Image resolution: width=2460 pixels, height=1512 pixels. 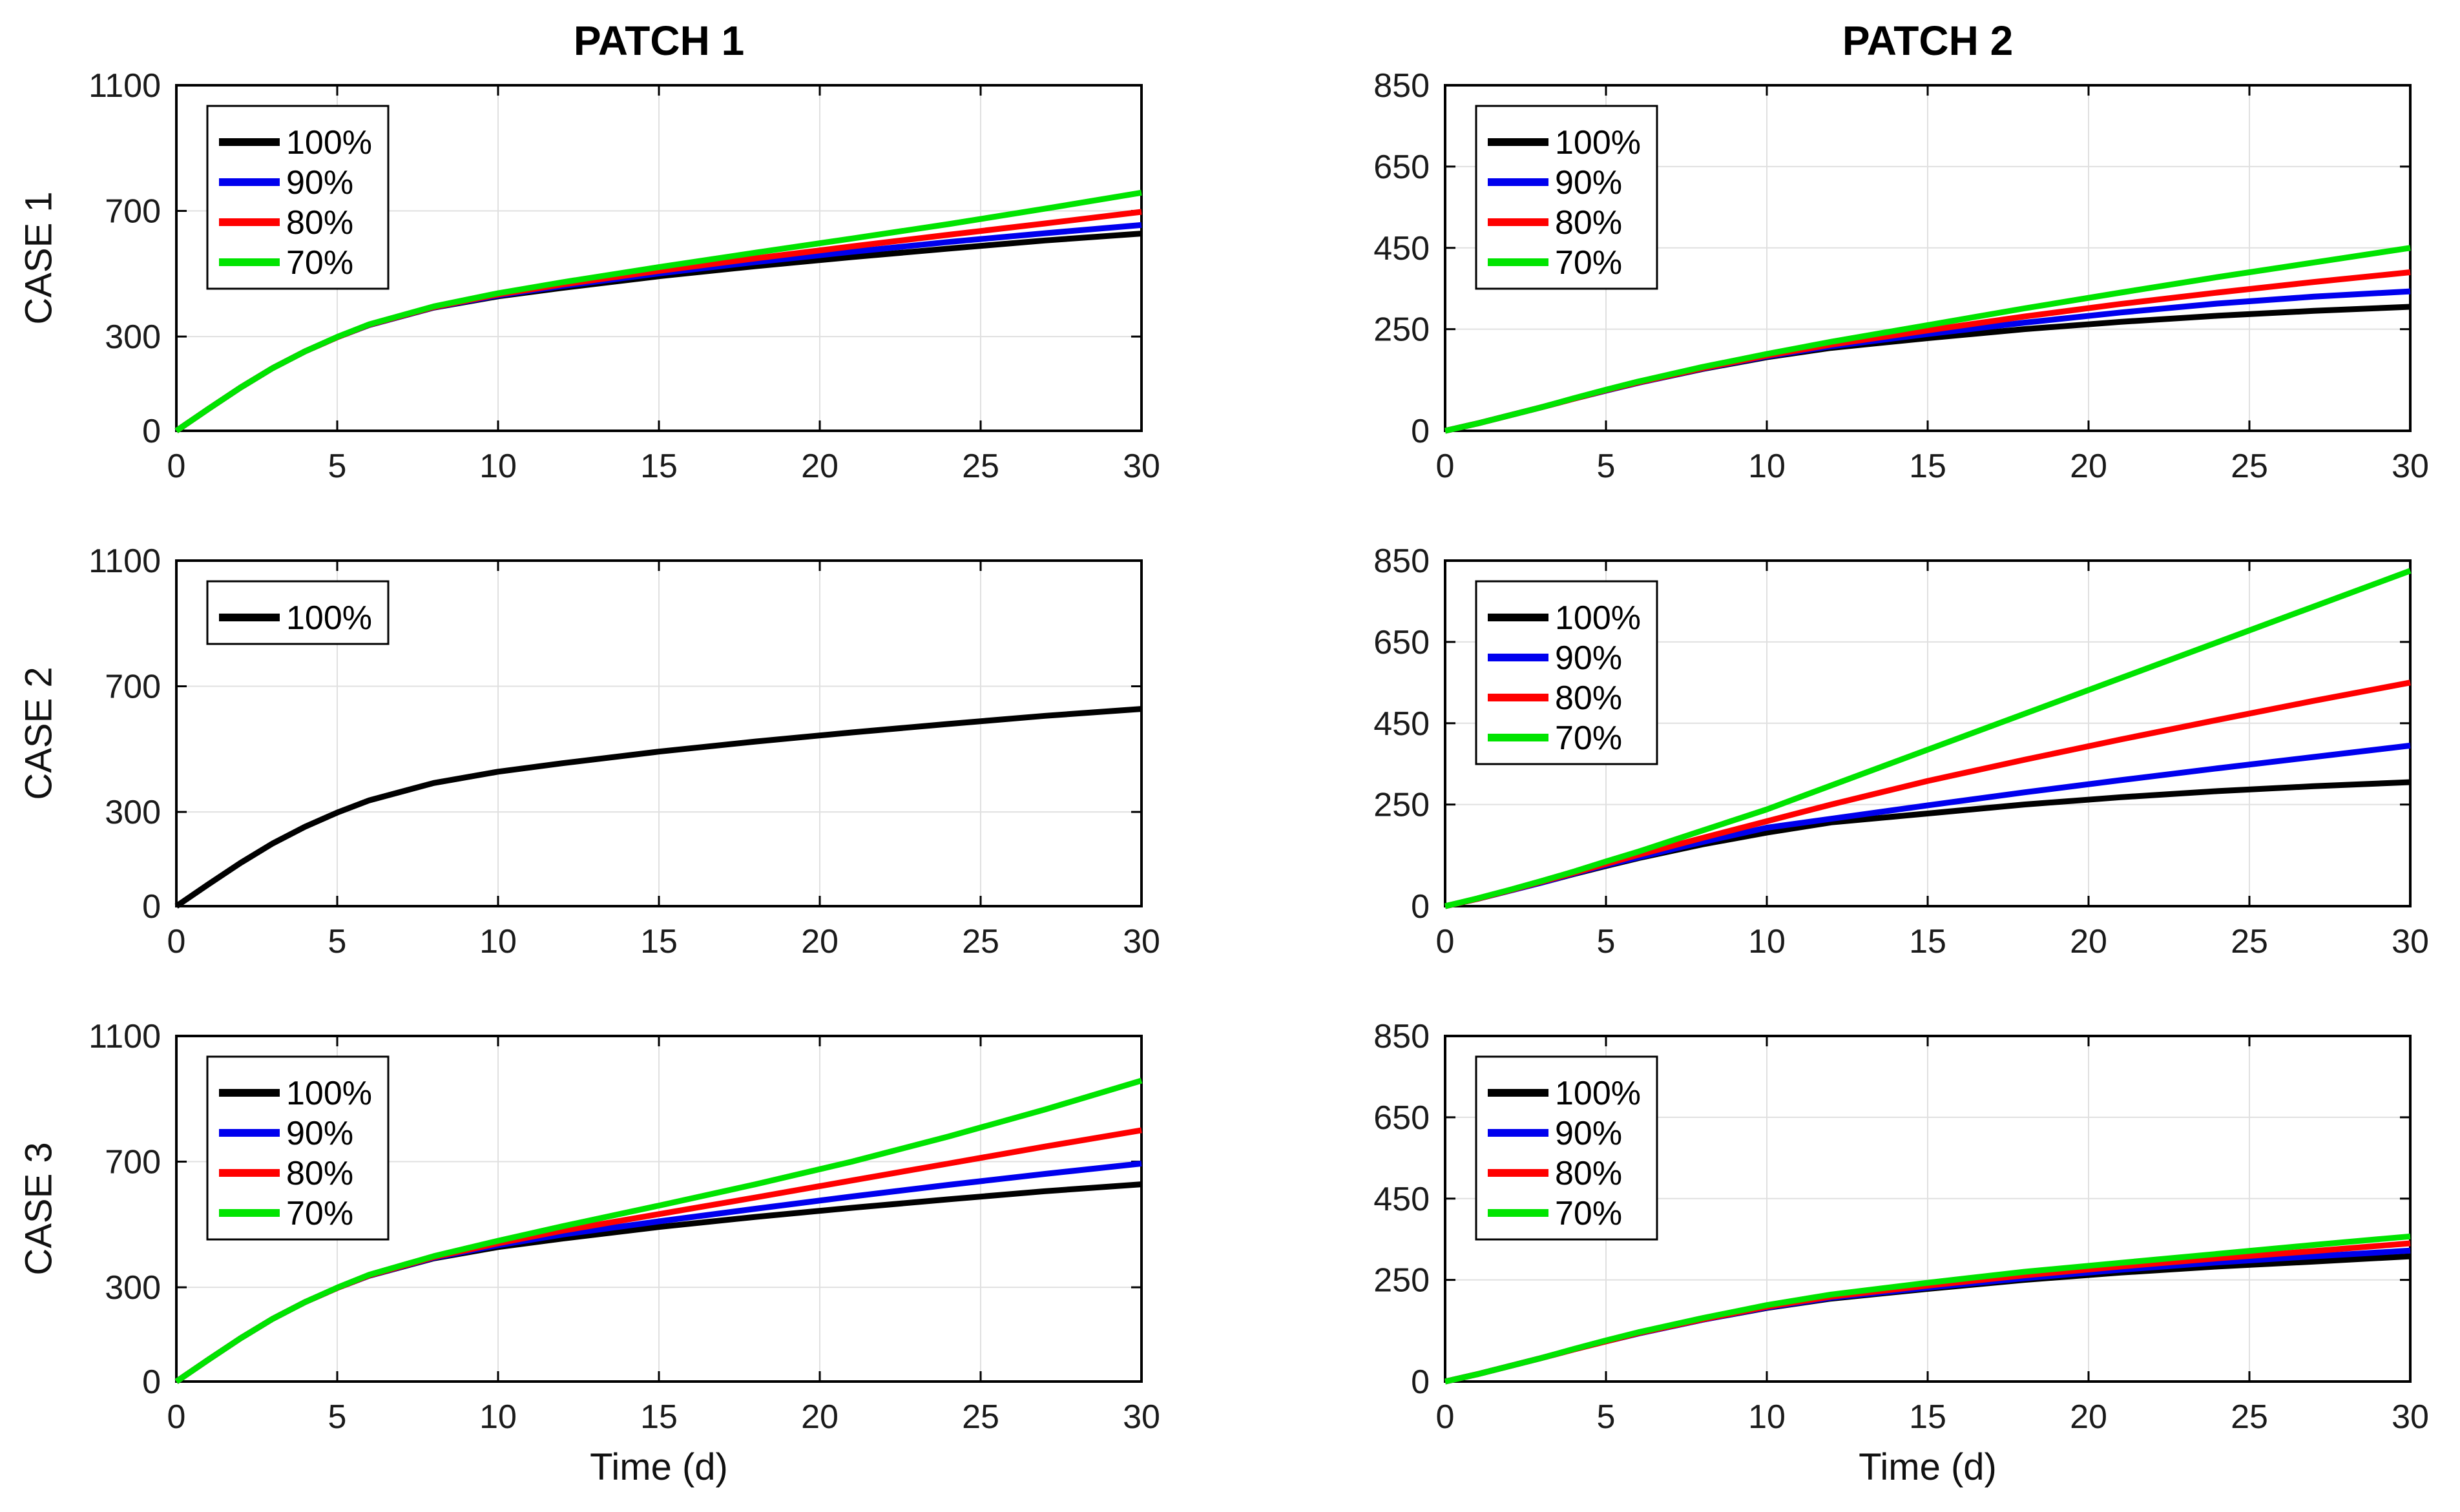 What do you see at coordinates (39, 733) in the screenshot?
I see `row-label-case2: CASE 2` at bounding box center [39, 733].